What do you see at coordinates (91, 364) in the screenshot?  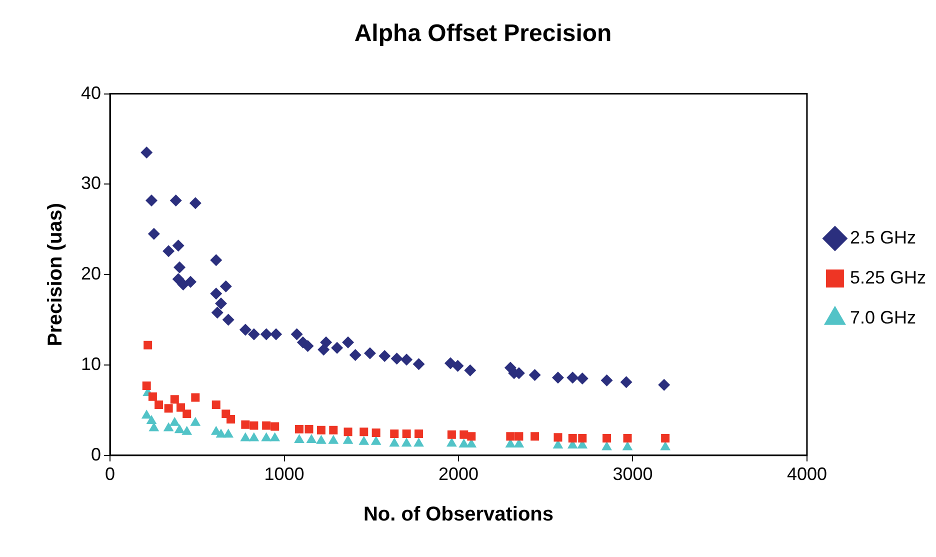 I see `y-tick-label: 10` at bounding box center [91, 364].